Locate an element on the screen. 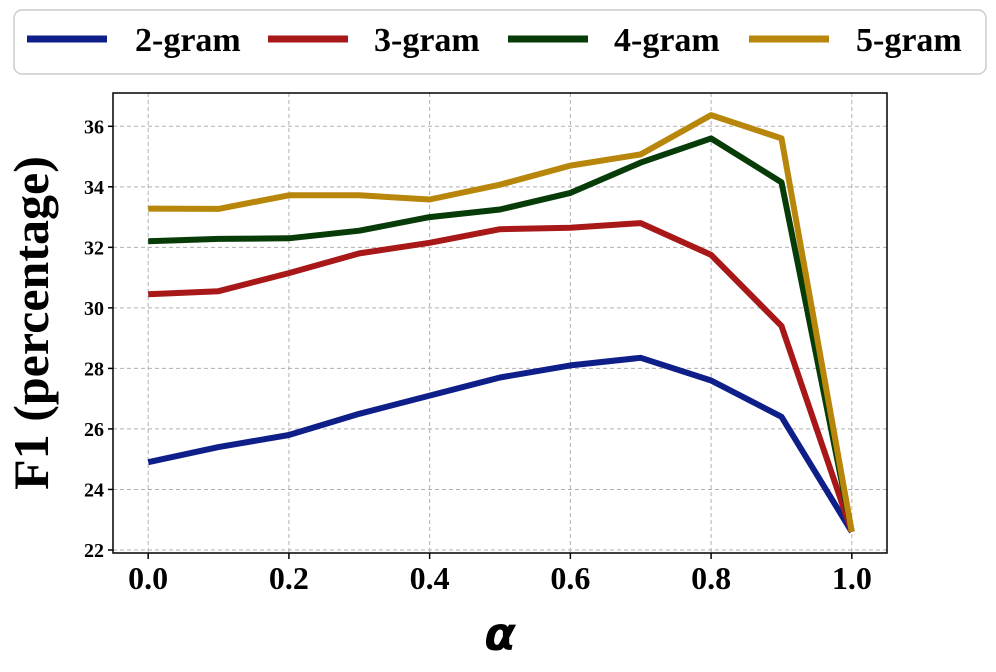  legend-label-5-gram: 5-gram is located at coordinates (909, 40).